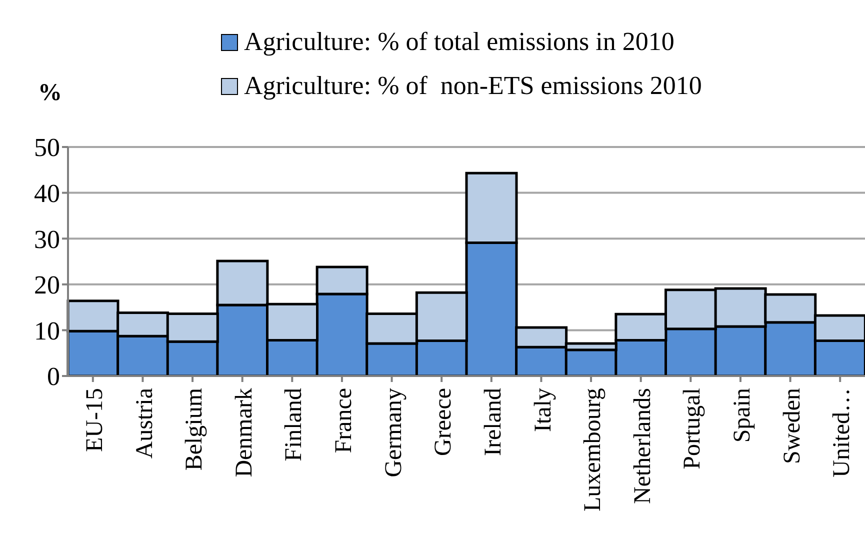  What do you see at coordinates (493, 422) in the screenshot?
I see `x-tick-label: Ireland` at bounding box center [493, 422].